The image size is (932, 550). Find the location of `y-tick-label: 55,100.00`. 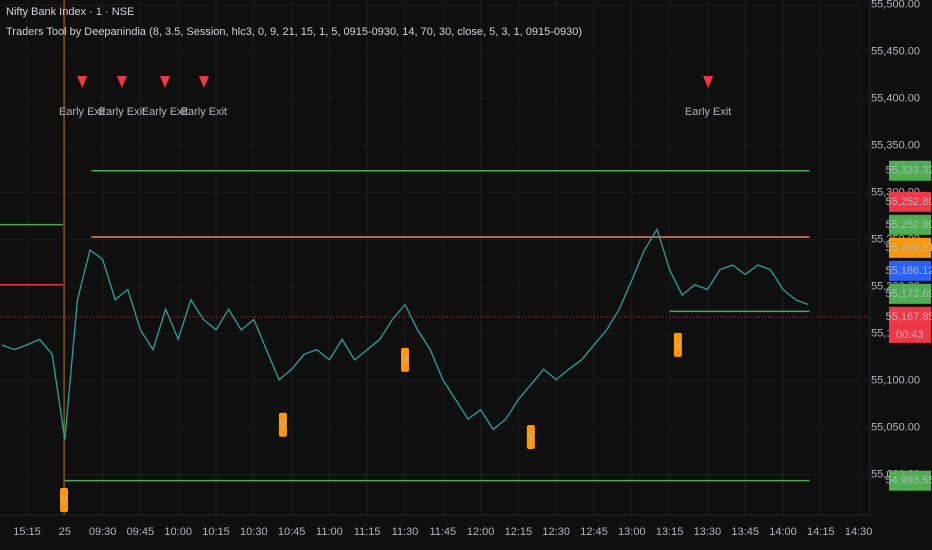

y-tick-label: 55,100.00 is located at coordinates (895, 381).